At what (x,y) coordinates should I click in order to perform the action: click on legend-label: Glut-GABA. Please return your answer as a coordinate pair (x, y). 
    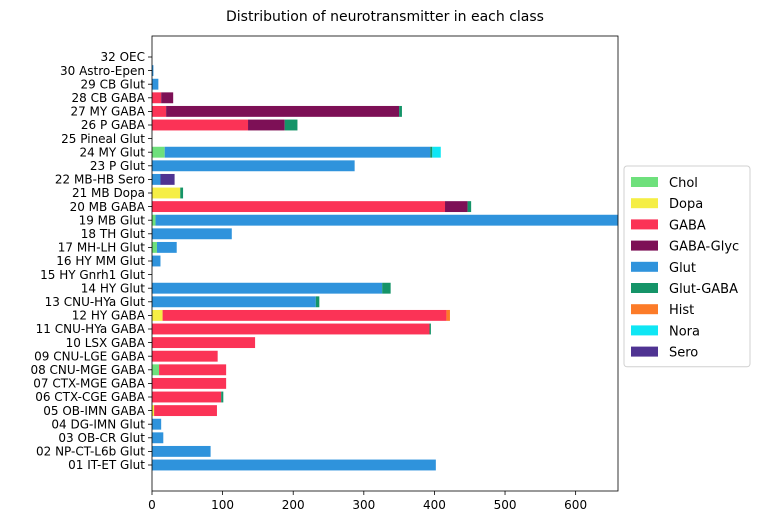
    Looking at the image, I should click on (703, 289).